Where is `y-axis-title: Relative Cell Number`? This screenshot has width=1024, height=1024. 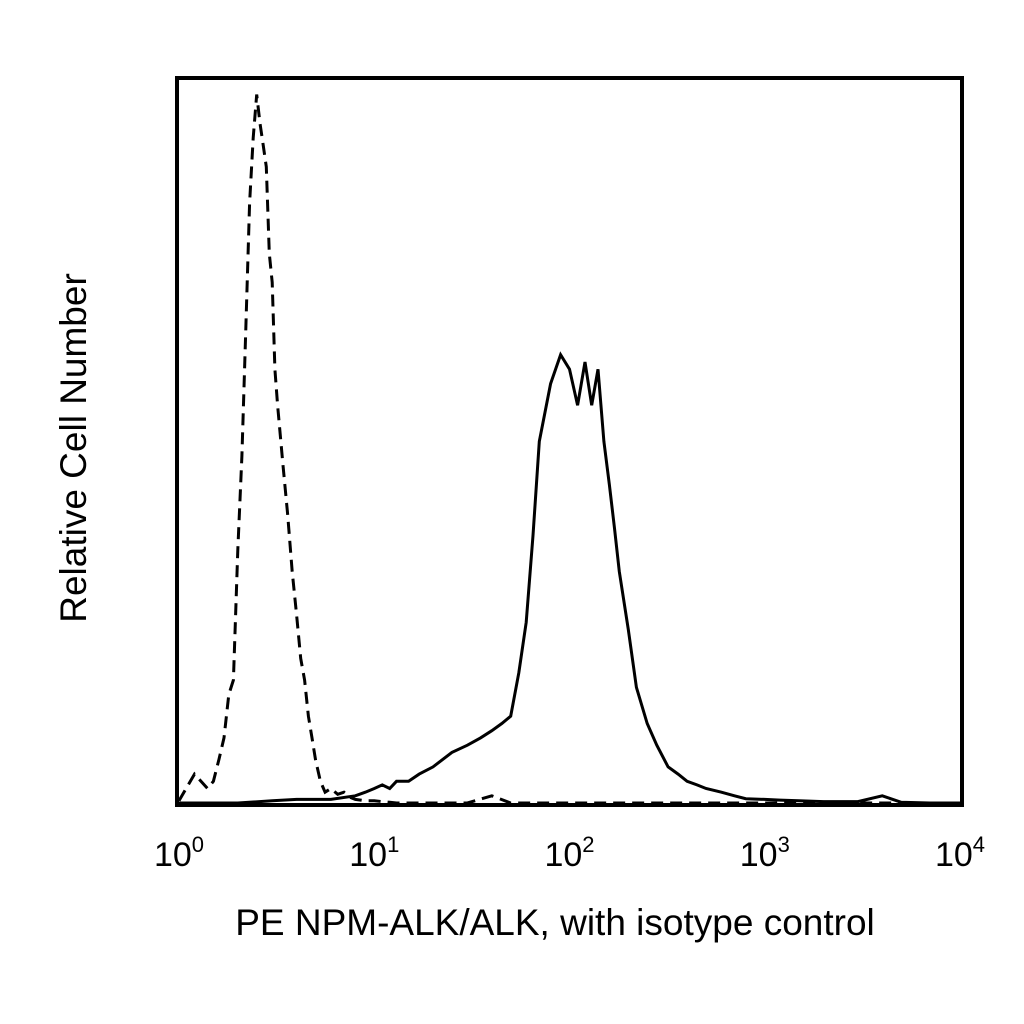
y-axis-title: Relative Cell Number is located at coordinates (73, 448).